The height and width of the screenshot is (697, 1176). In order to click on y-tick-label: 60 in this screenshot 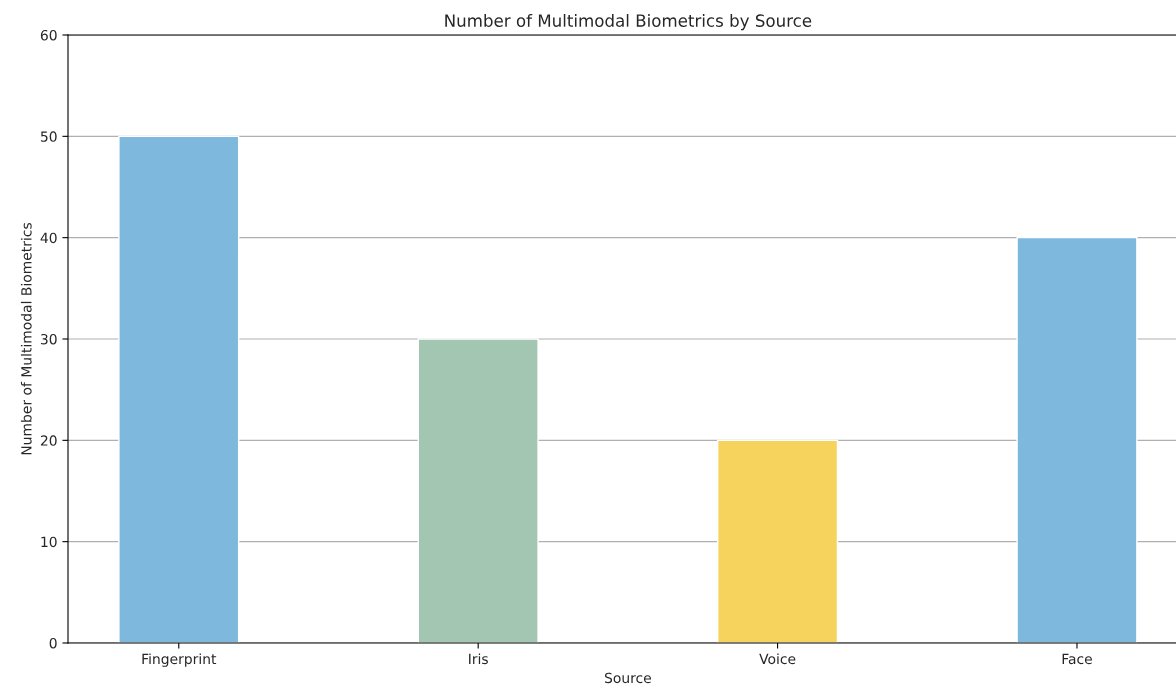, I will do `click(48, 35)`.